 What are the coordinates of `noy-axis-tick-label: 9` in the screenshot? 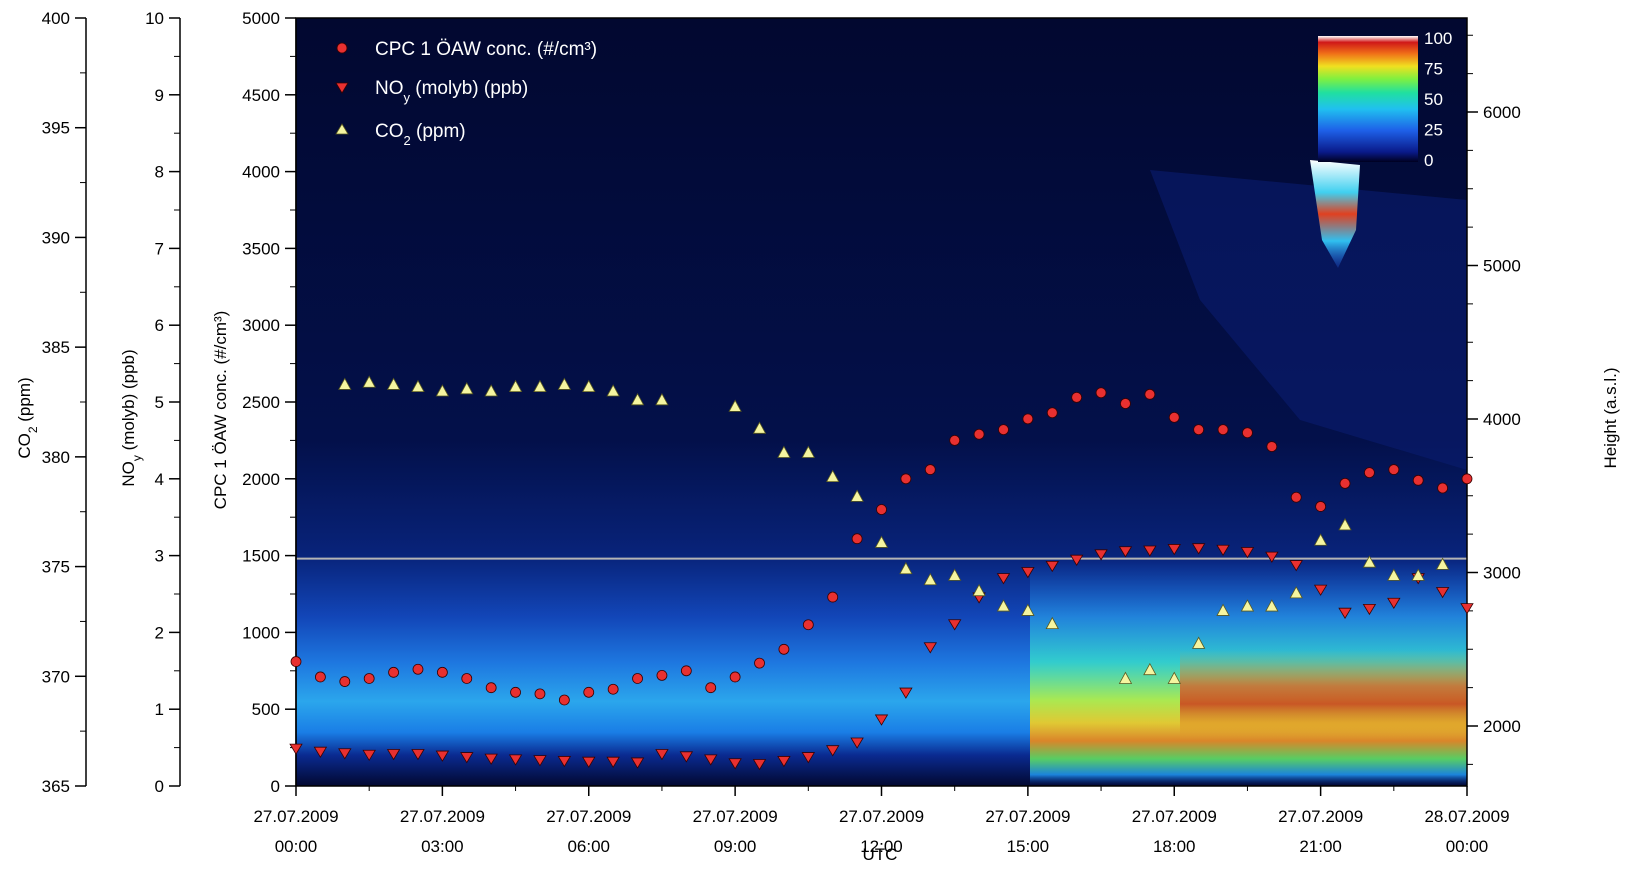 It's located at (159, 95).